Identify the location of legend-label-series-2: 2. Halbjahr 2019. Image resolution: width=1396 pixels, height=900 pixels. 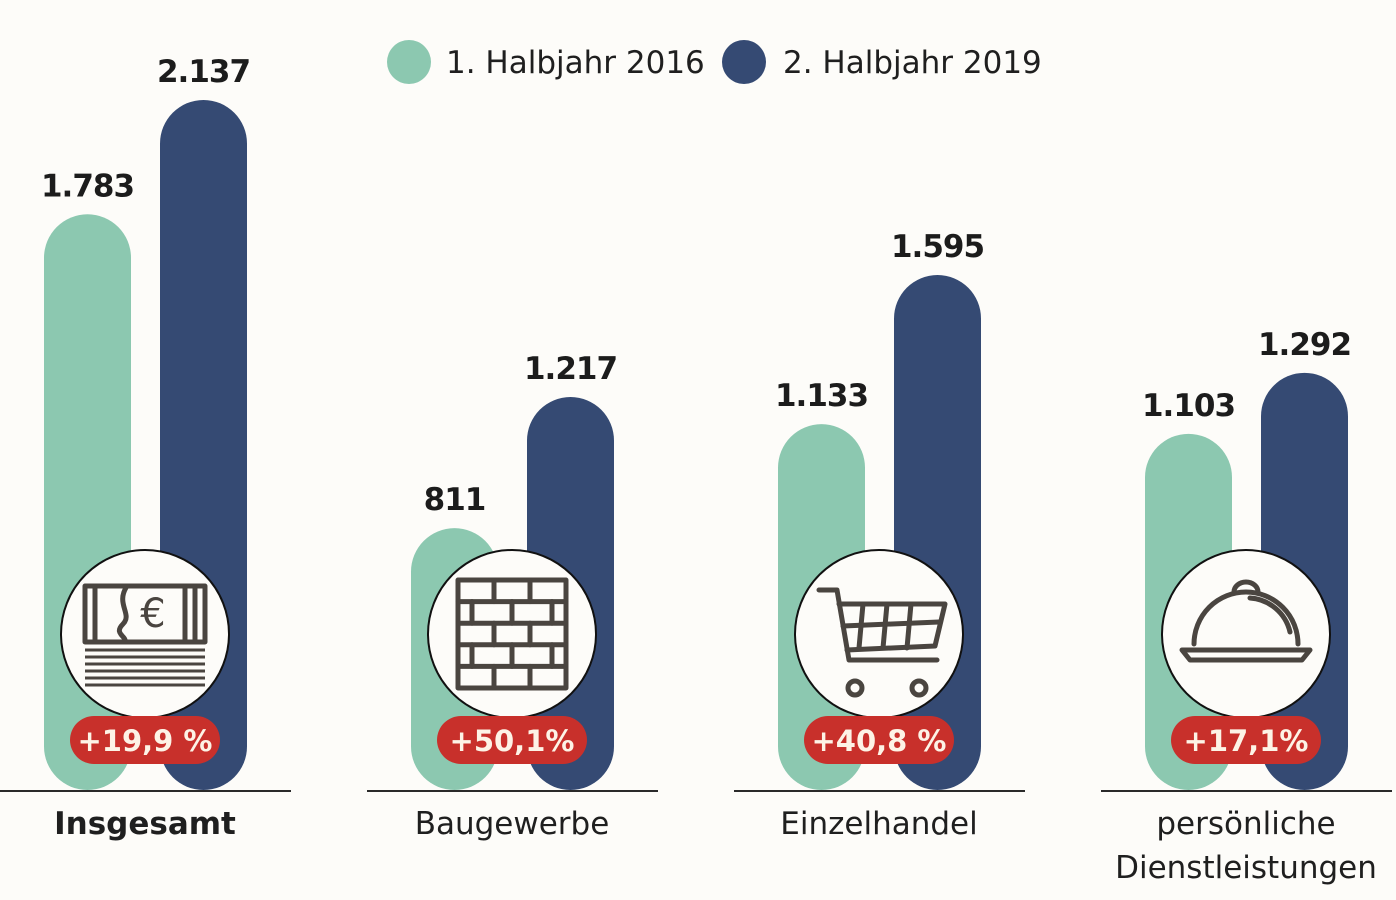
(912, 63).